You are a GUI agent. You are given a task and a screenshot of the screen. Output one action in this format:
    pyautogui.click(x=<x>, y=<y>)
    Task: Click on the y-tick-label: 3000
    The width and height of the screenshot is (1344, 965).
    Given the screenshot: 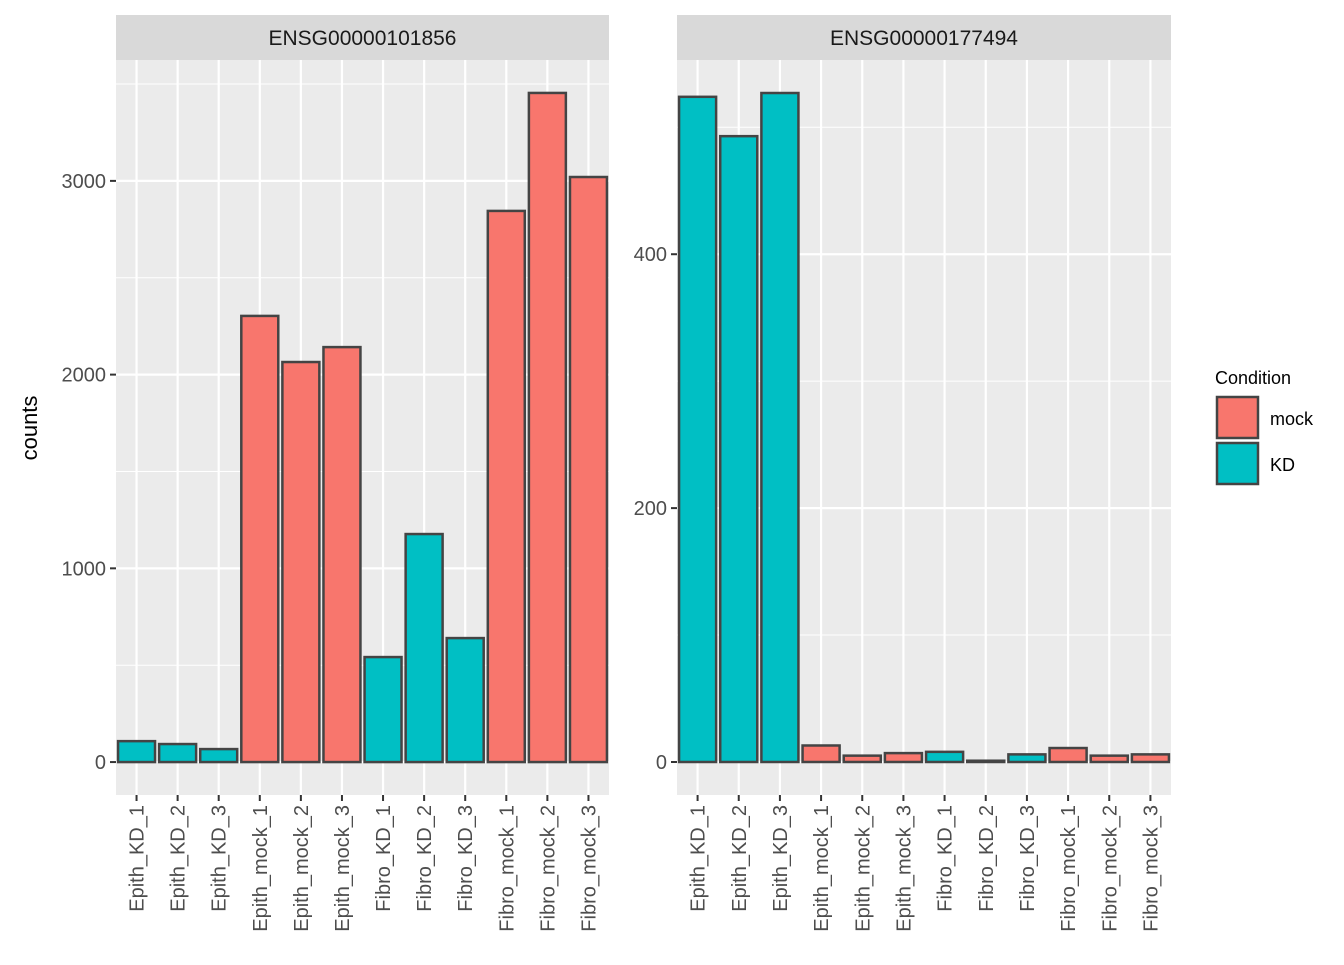 What is the action you would take?
    pyautogui.click(x=84, y=182)
    